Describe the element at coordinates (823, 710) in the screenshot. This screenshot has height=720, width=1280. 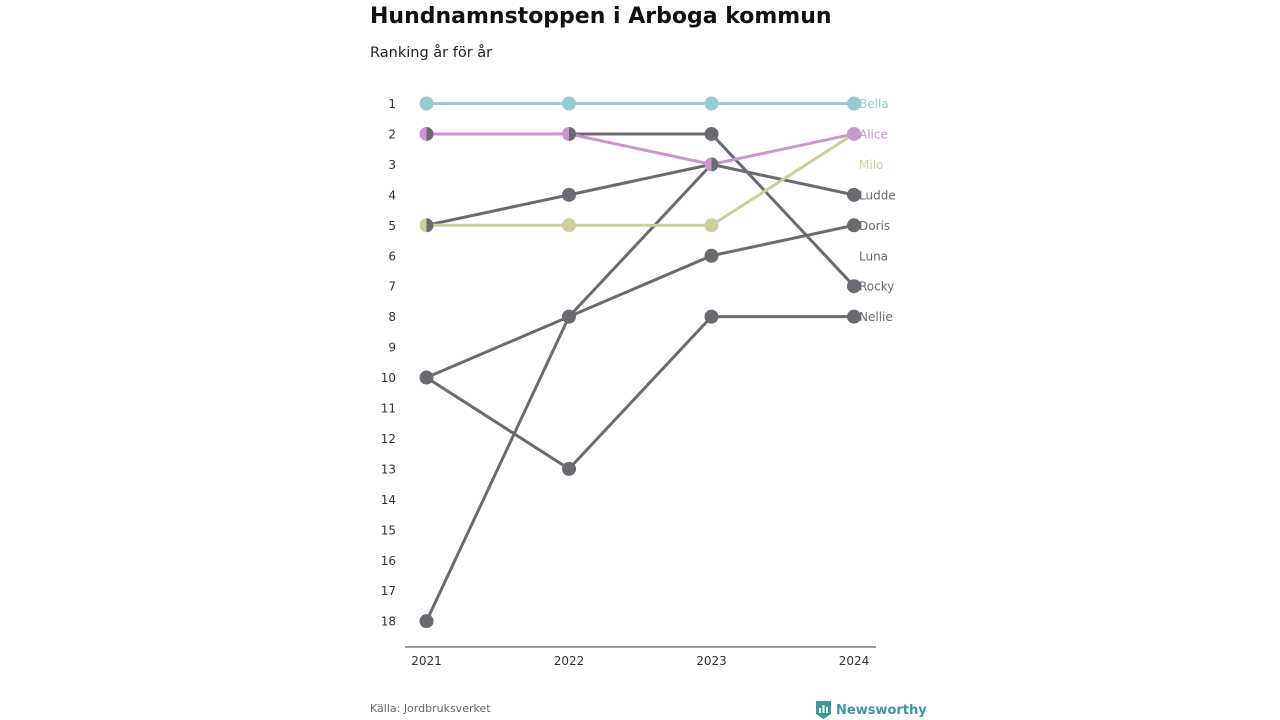
I see `bar-chart-shield-icon` at that location.